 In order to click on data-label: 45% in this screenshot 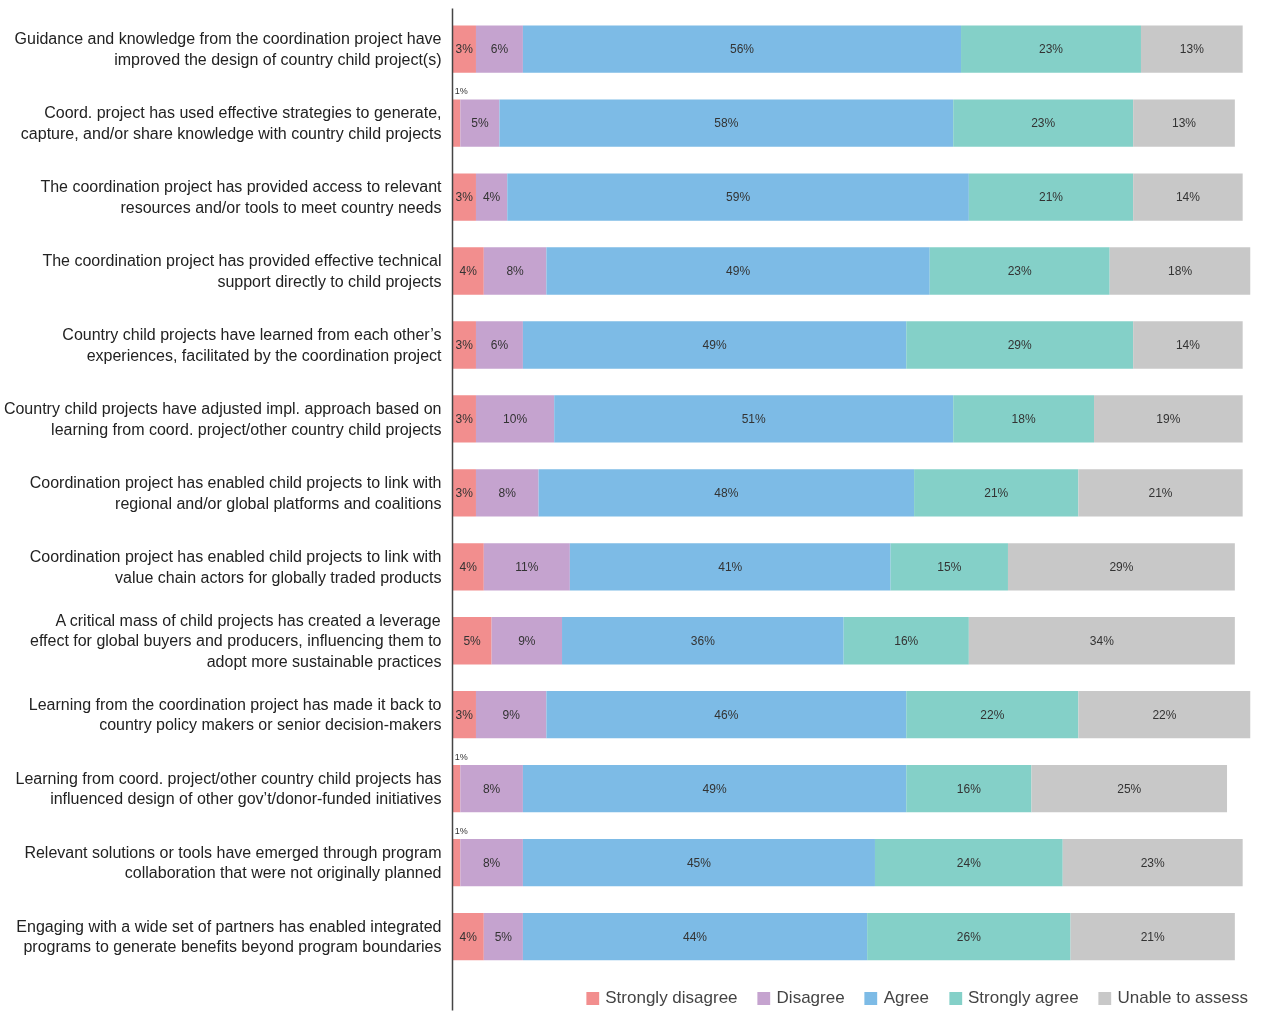, I will do `click(699, 862)`.